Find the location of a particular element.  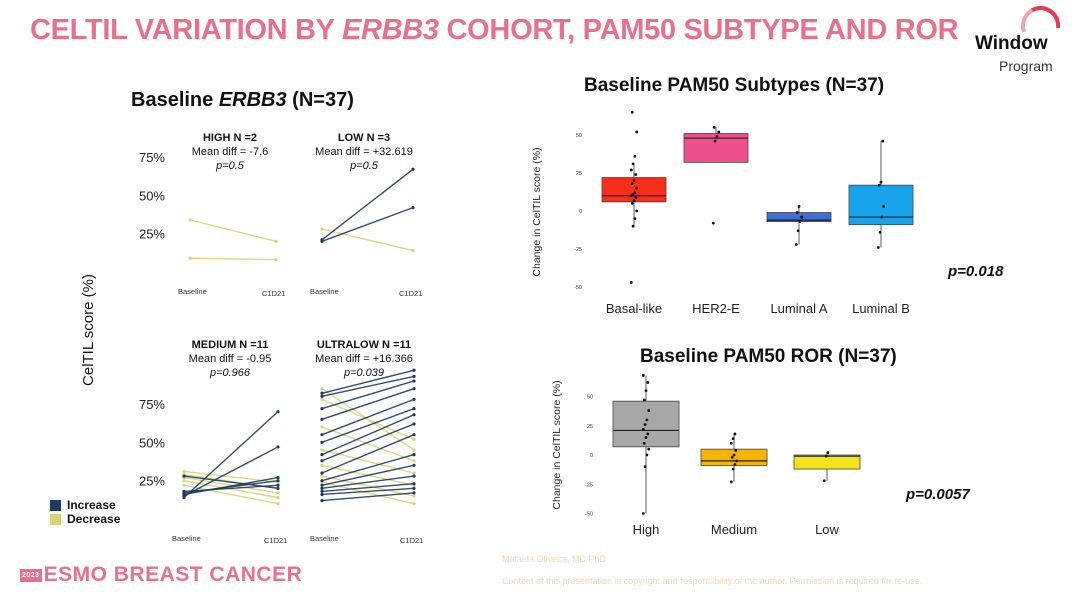

point-ultralow-17-baseline is located at coordinates (322, 485).